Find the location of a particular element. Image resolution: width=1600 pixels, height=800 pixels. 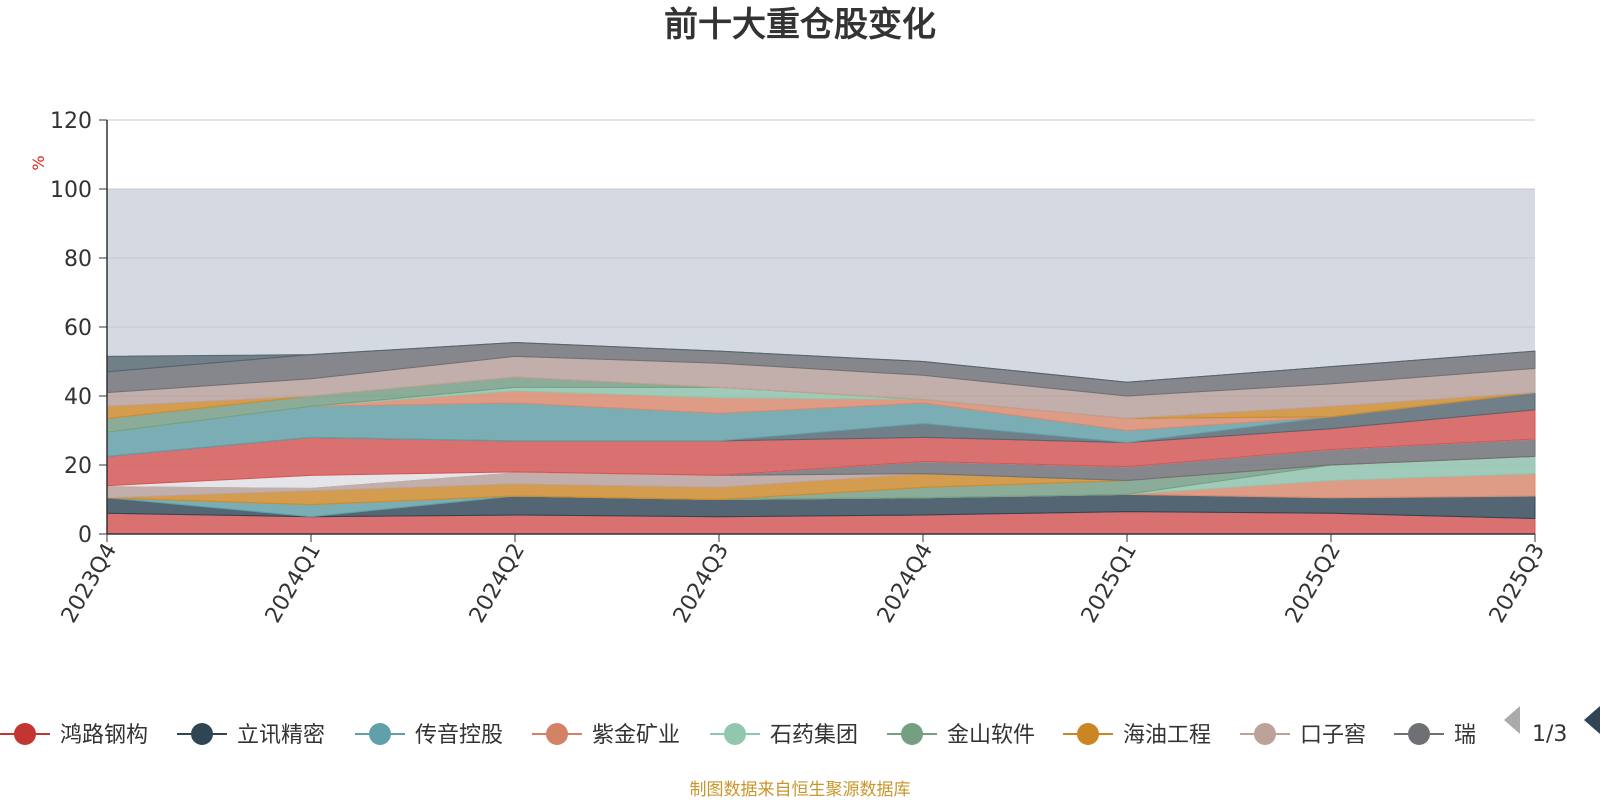

y-tick-label: 40 is located at coordinates (78, 397).